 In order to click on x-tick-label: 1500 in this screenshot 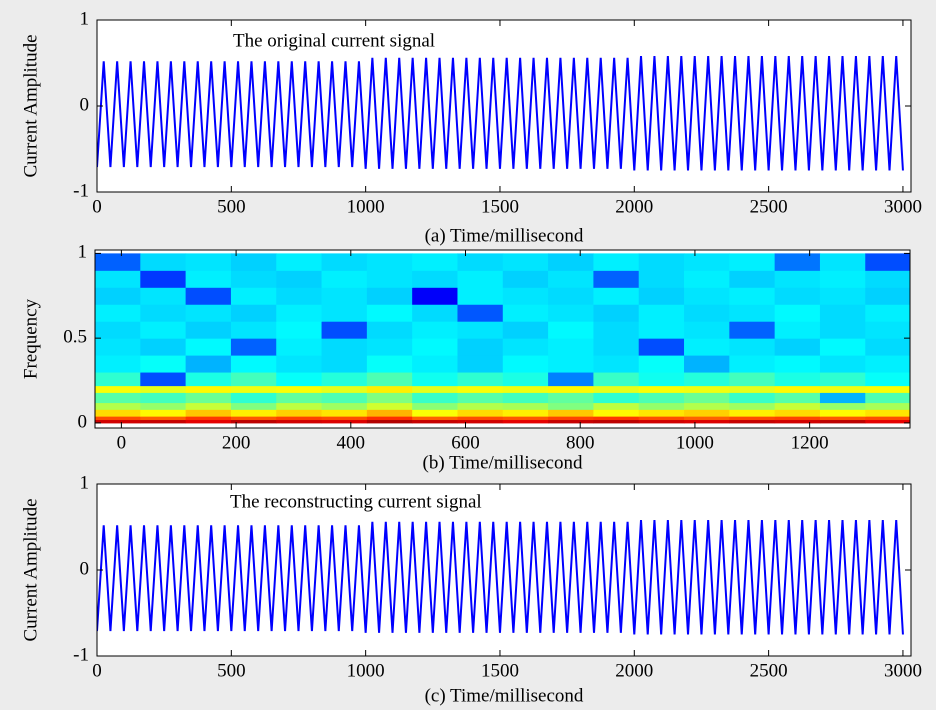, I will do `click(500, 670)`.